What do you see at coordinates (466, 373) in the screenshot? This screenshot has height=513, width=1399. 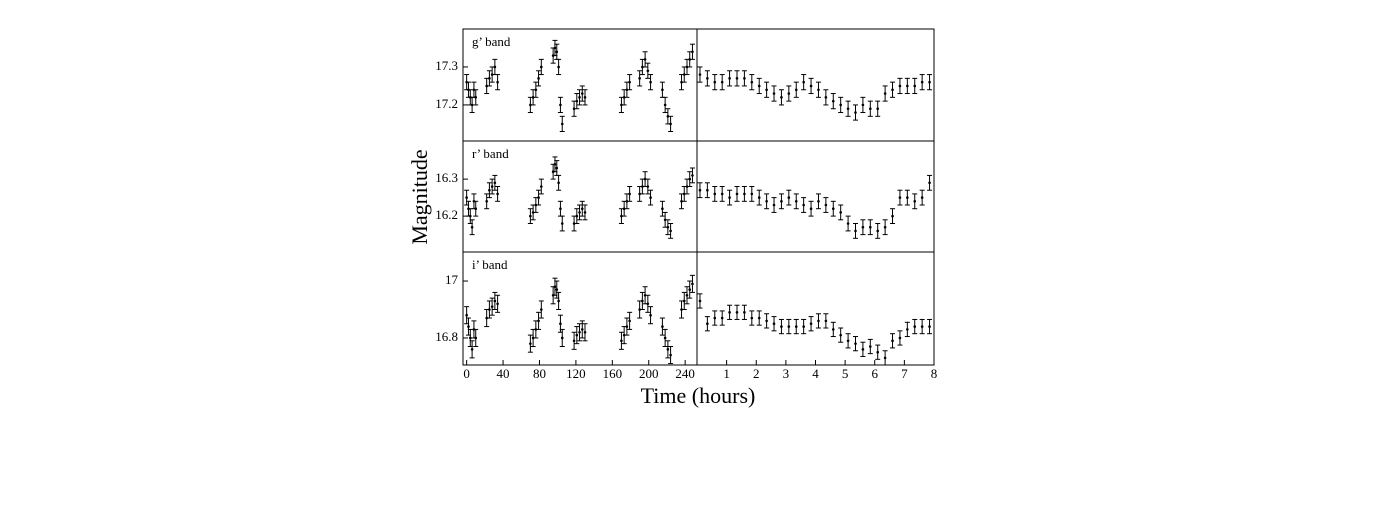 I see `x-tick-label: 0` at bounding box center [466, 373].